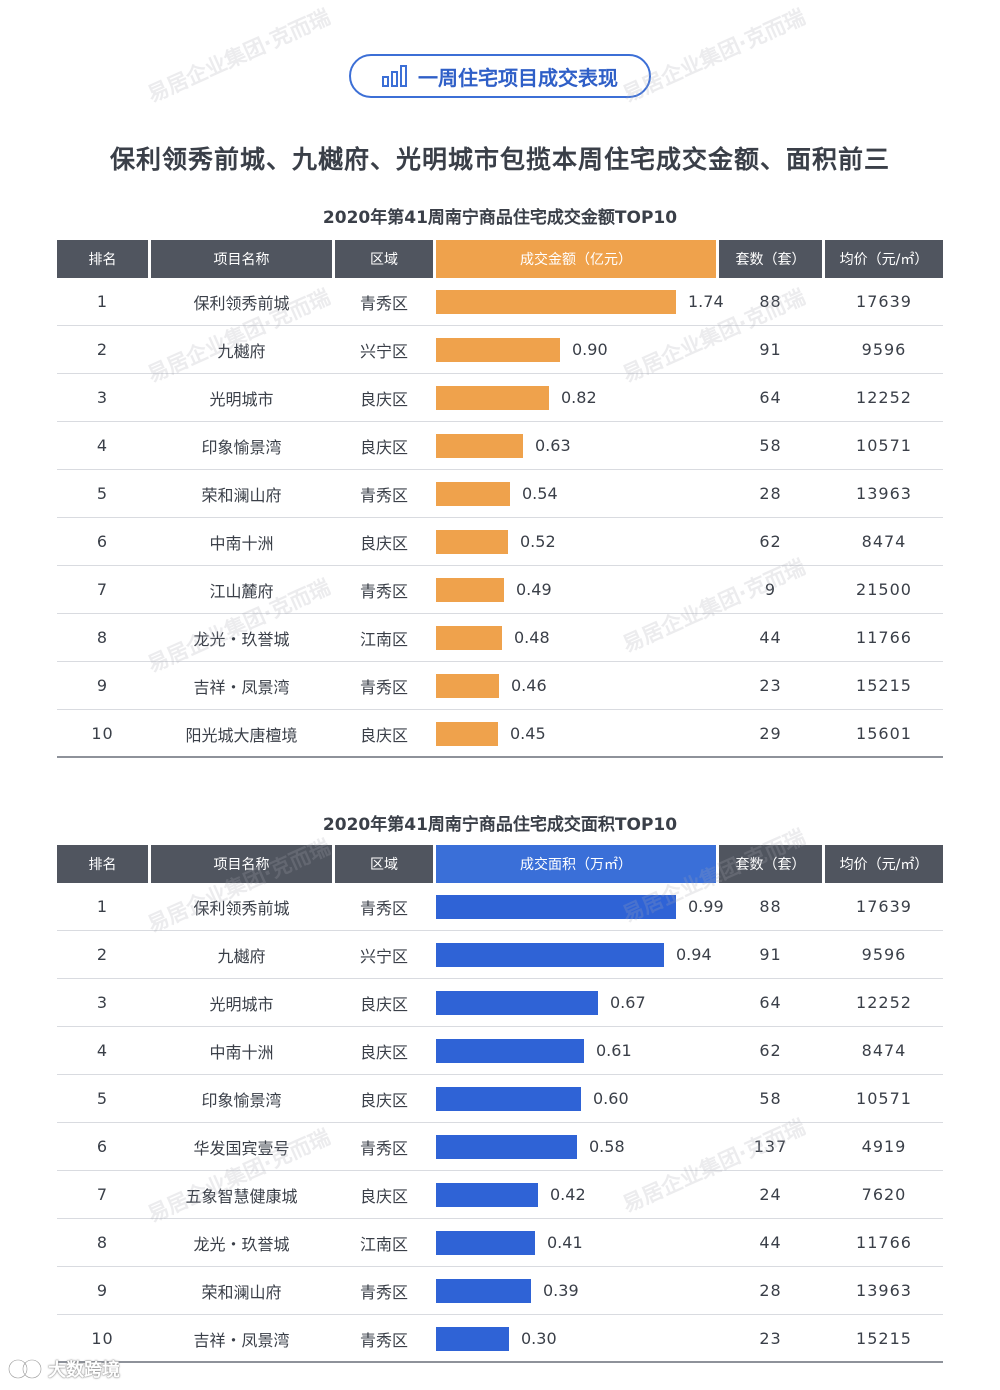 The width and height of the screenshot is (1000, 1390). I want to click on bar-value-label: 0.54, so click(540, 493).